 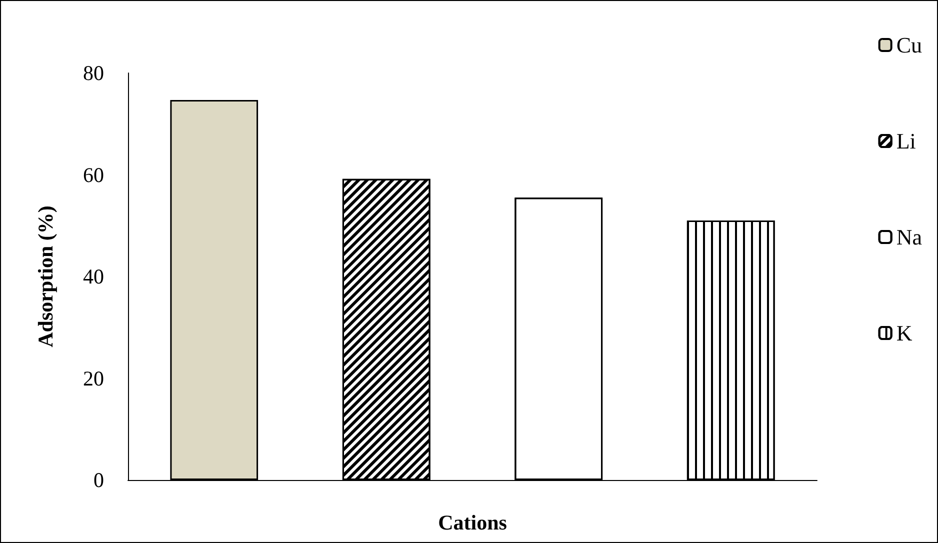 What do you see at coordinates (906, 141) in the screenshot?
I see `legend-label: Li` at bounding box center [906, 141].